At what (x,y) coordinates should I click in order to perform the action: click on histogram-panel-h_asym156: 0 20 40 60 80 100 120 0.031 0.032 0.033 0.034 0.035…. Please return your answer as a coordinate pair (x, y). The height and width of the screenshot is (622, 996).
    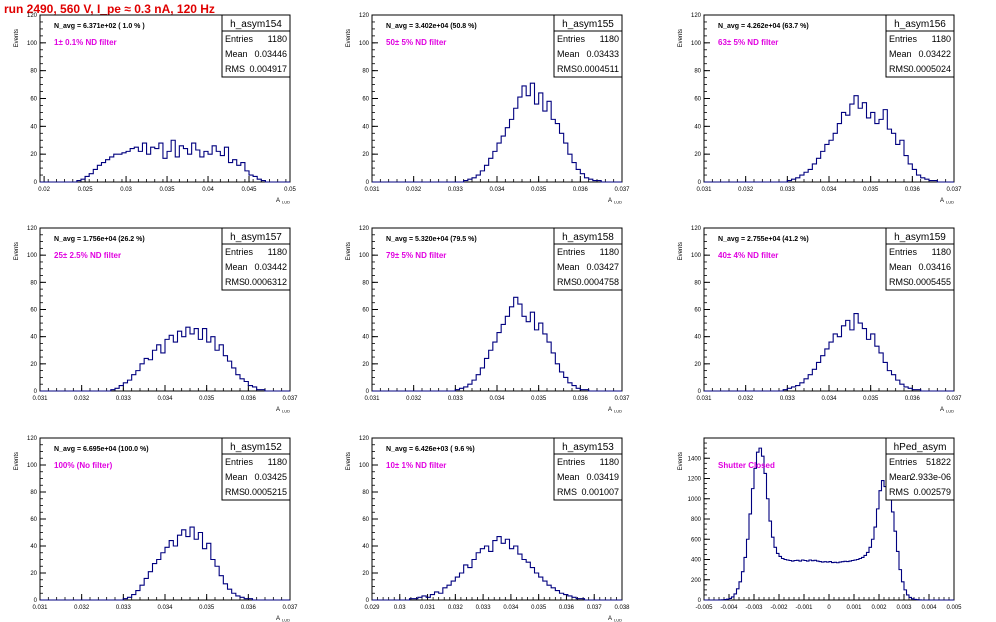
    Looking at the image, I should click on (820, 109).